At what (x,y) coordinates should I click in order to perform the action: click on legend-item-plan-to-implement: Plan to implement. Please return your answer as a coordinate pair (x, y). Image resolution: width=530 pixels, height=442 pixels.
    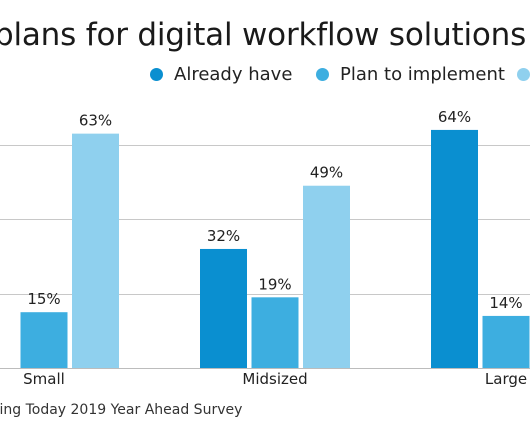
    Looking at the image, I should click on (410, 74).